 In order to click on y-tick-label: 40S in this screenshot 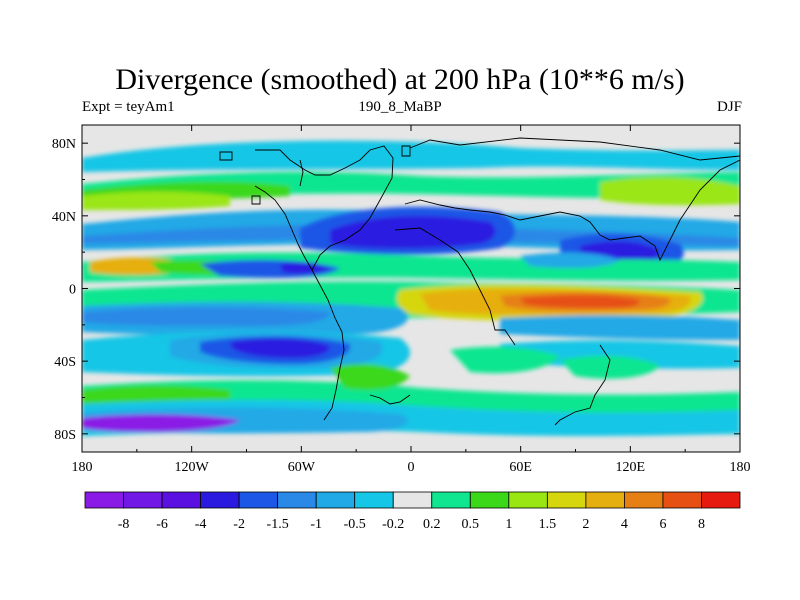, I will do `click(65, 362)`.